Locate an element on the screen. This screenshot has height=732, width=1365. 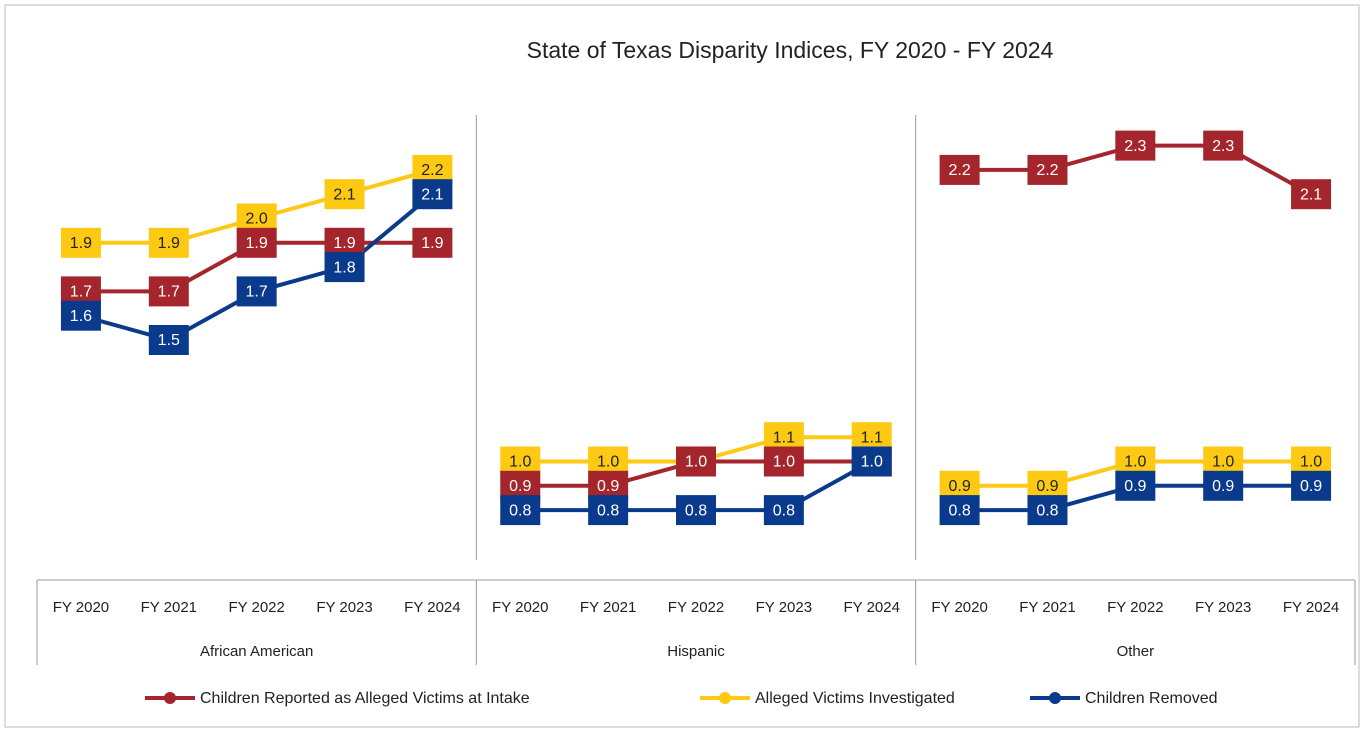
data-label: 2.0 is located at coordinates (257, 219).